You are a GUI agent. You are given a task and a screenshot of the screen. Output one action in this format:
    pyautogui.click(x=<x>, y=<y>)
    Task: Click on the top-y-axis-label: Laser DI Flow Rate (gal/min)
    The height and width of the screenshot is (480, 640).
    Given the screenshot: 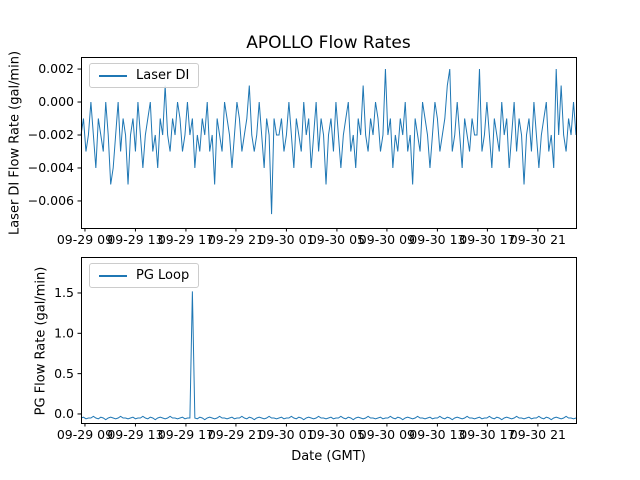 What is the action you would take?
    pyautogui.click(x=15, y=143)
    